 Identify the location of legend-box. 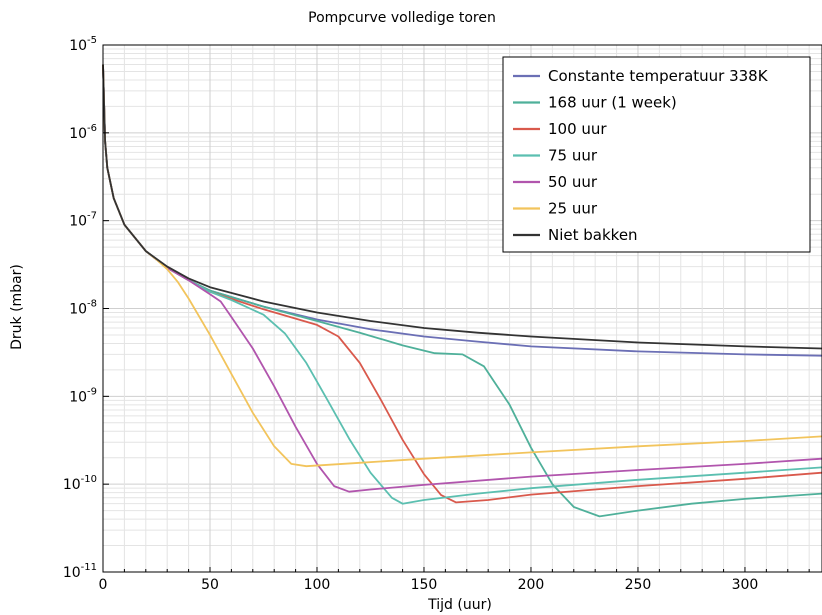
(656, 154).